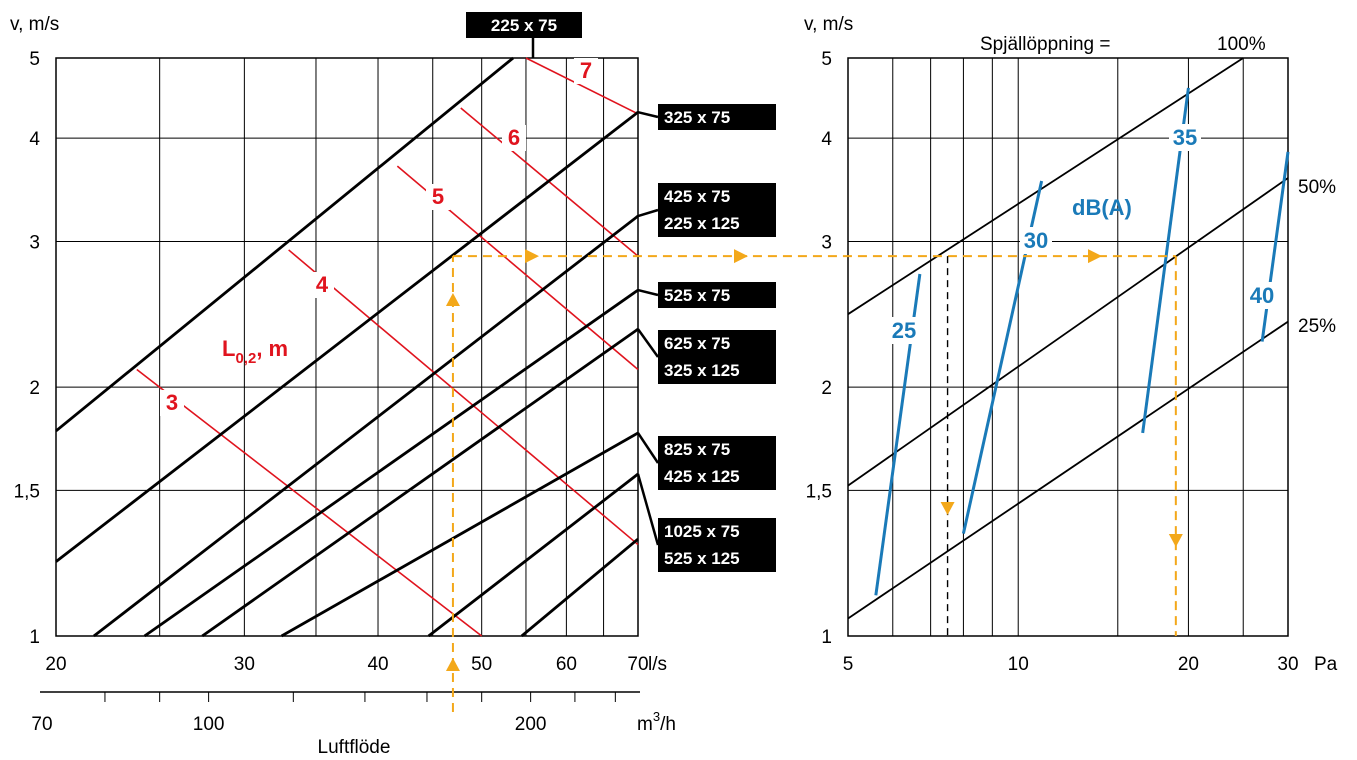  Describe the element at coordinates (645, 724) in the screenshot. I see `unit-base: m` at that location.